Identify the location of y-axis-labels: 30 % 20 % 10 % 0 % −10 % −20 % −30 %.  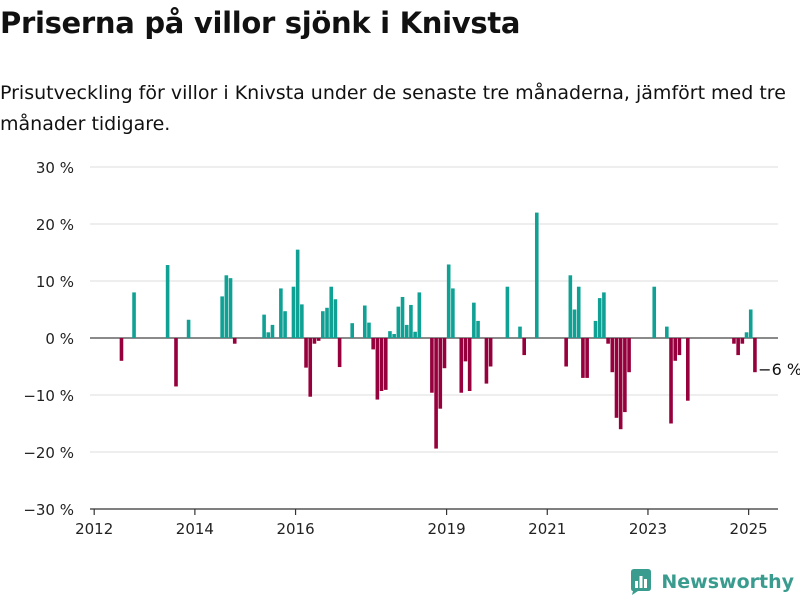
(48, 339).